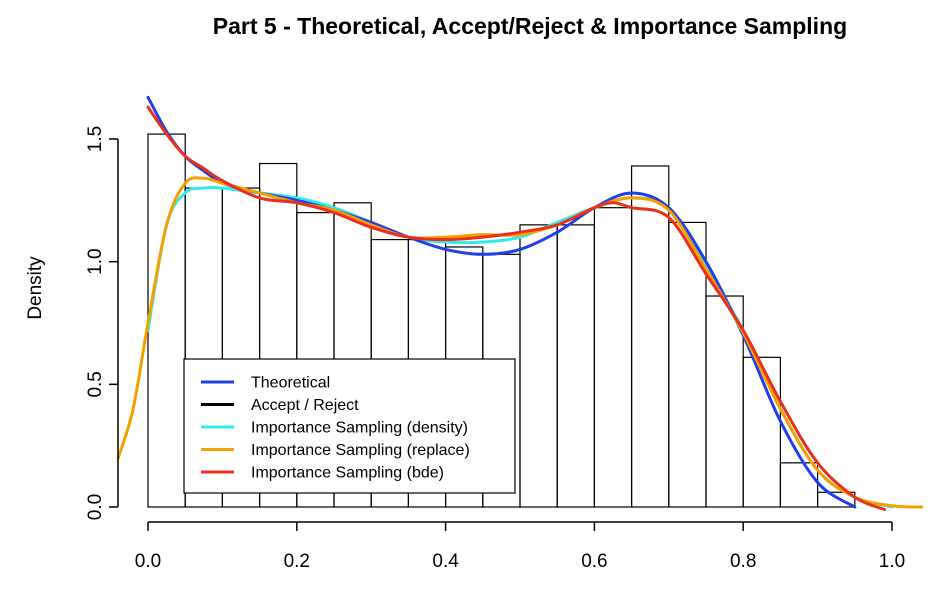 The image size is (939, 594). What do you see at coordinates (95, 384) in the screenshot?
I see `y-tick-label: 0.5` at bounding box center [95, 384].